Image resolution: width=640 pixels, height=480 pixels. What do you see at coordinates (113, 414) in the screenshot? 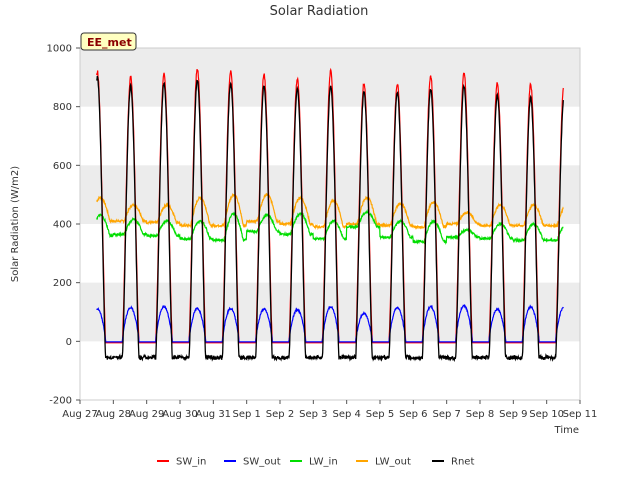
I see `x-tick-label: Aug 28` at bounding box center [113, 414].